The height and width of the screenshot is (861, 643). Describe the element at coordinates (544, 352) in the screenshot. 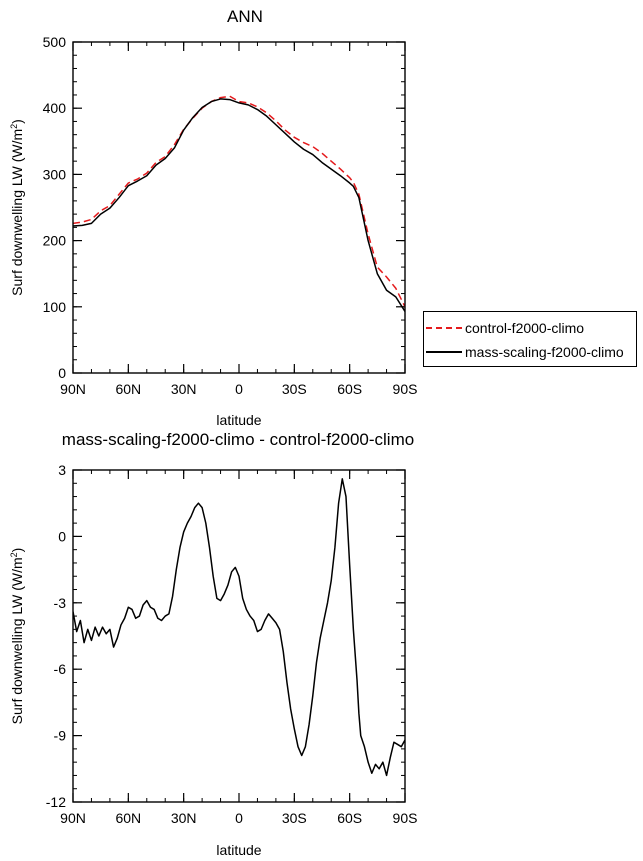

I see `legend-label-mass-scaling: mass-scaling-f2000-climo` at that location.